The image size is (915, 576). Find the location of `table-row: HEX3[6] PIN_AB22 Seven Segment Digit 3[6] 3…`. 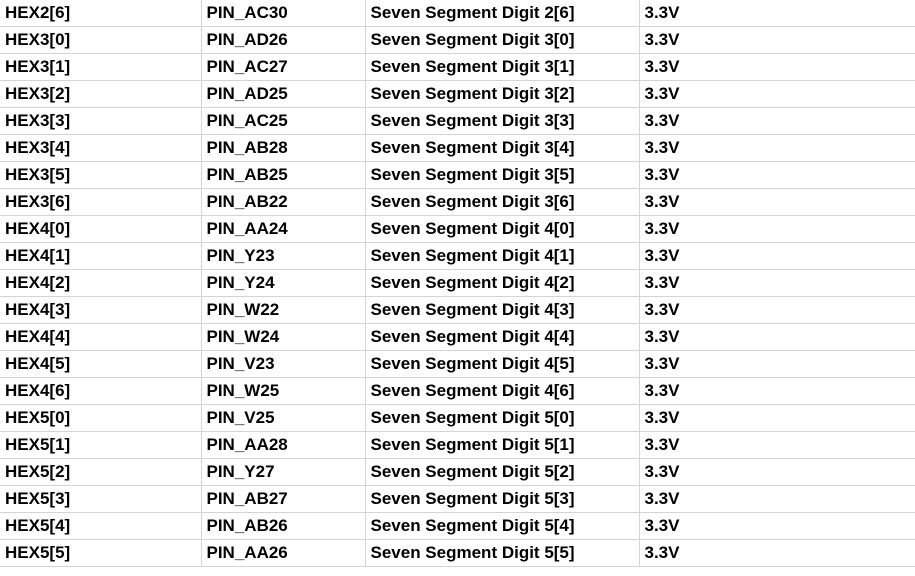

table-row: HEX3[6] PIN_AB22 Seven Segment Digit 3[6] 3… is located at coordinates (457, 202).